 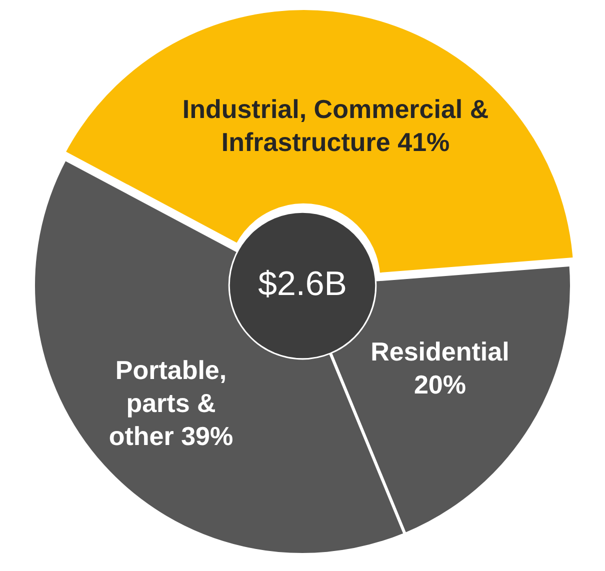 What do you see at coordinates (335, 126) in the screenshot?
I see `slice-label: Industrial, Commercial & Infrastructure 41%` at bounding box center [335, 126].